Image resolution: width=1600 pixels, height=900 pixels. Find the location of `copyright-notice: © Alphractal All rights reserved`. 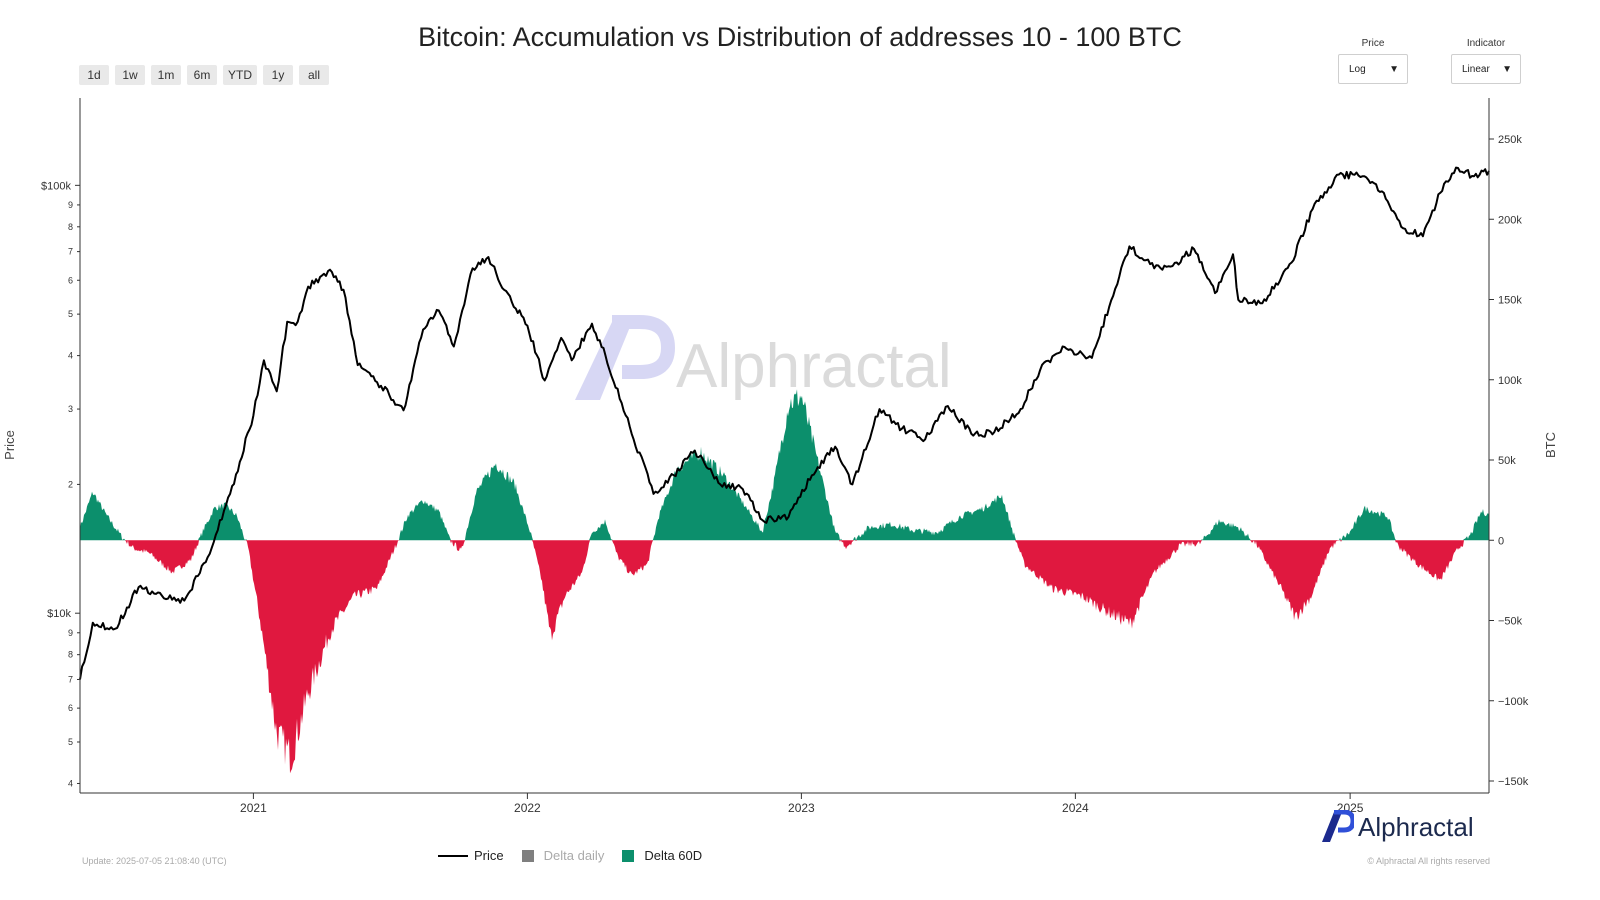

copyright-notice: © Alphractal All rights reserved is located at coordinates (1428, 861).